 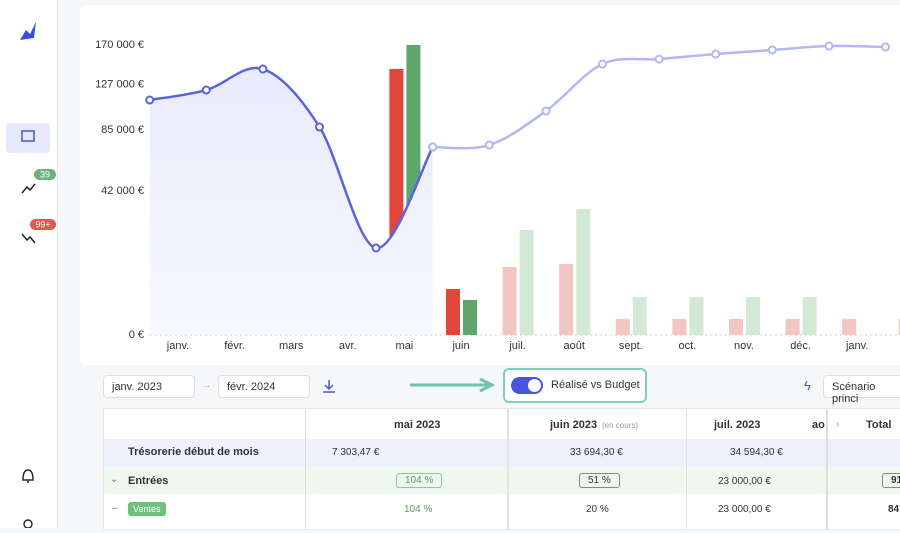 What do you see at coordinates (119, 84) in the screenshot?
I see `y-tick-label: 127 000 €` at bounding box center [119, 84].